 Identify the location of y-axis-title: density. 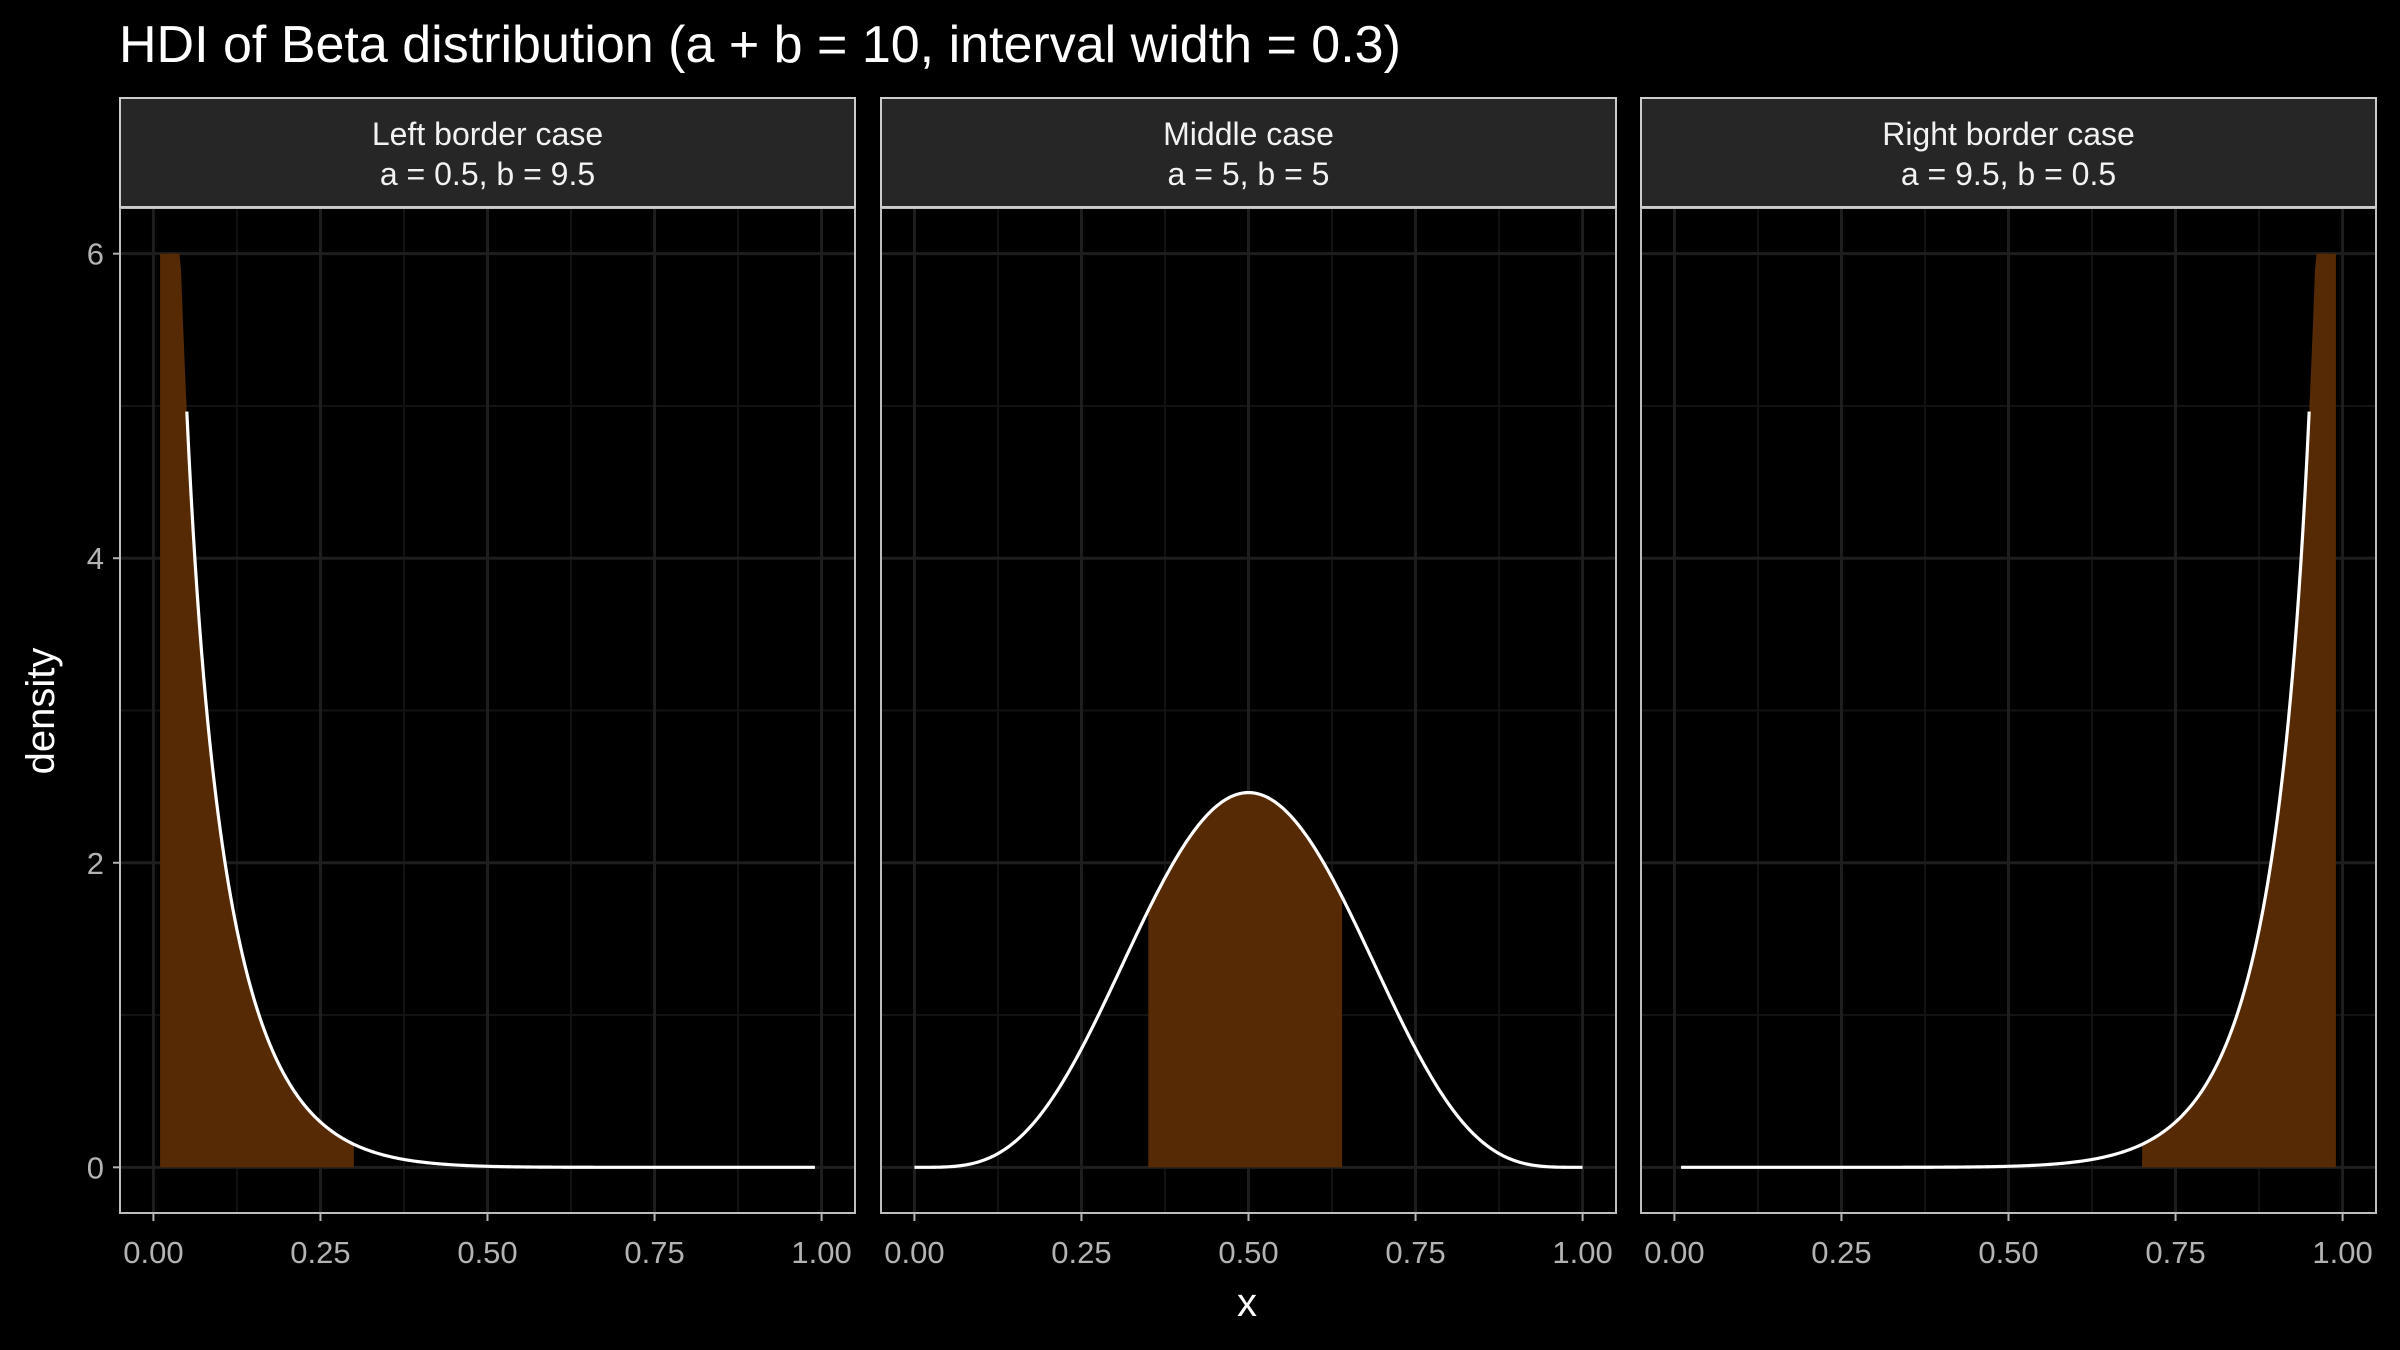
(41, 711).